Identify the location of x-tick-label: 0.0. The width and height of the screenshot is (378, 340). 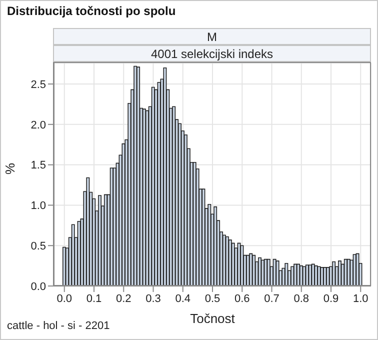
(64, 298).